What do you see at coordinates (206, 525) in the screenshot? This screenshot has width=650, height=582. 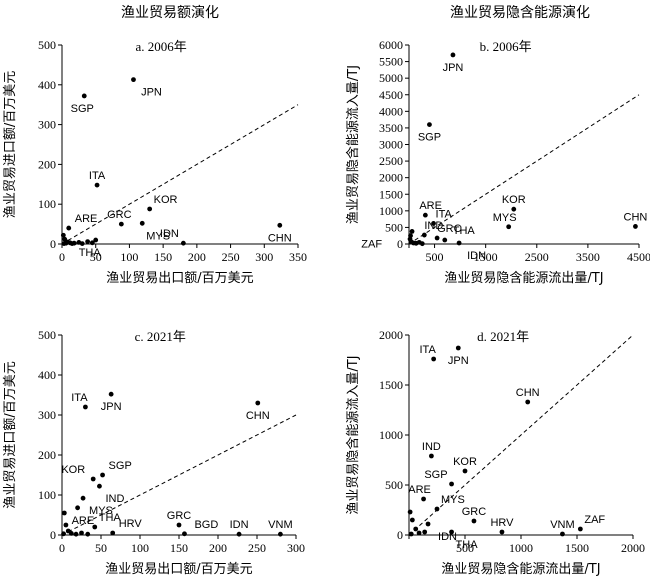 I see `point-label: BGD` at bounding box center [206, 525].